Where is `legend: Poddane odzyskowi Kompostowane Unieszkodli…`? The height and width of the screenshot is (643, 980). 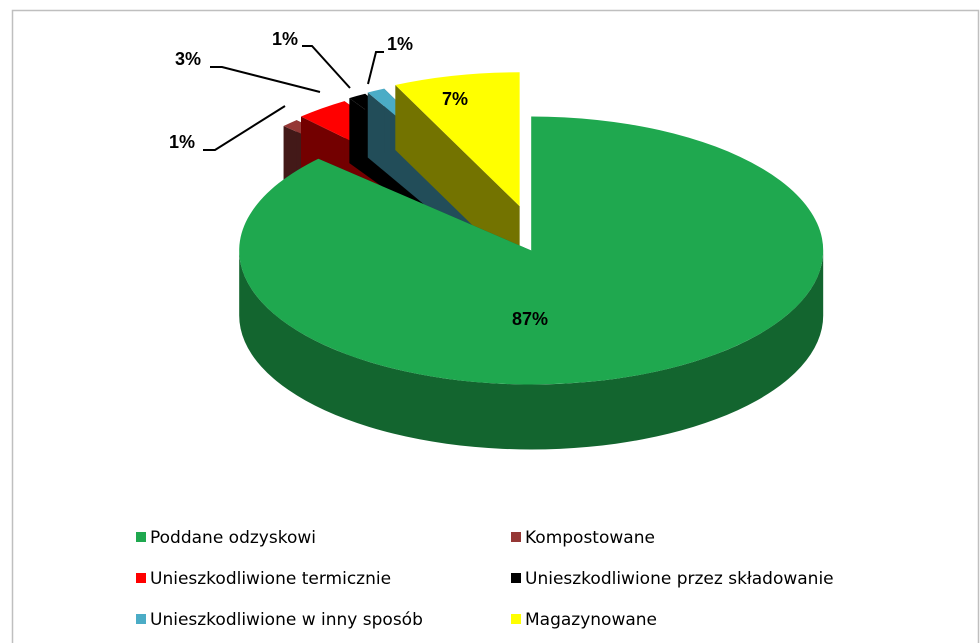
legend: Poddane odzyskowi Kompostowane Unieszkodli… is located at coordinates (485, 579).